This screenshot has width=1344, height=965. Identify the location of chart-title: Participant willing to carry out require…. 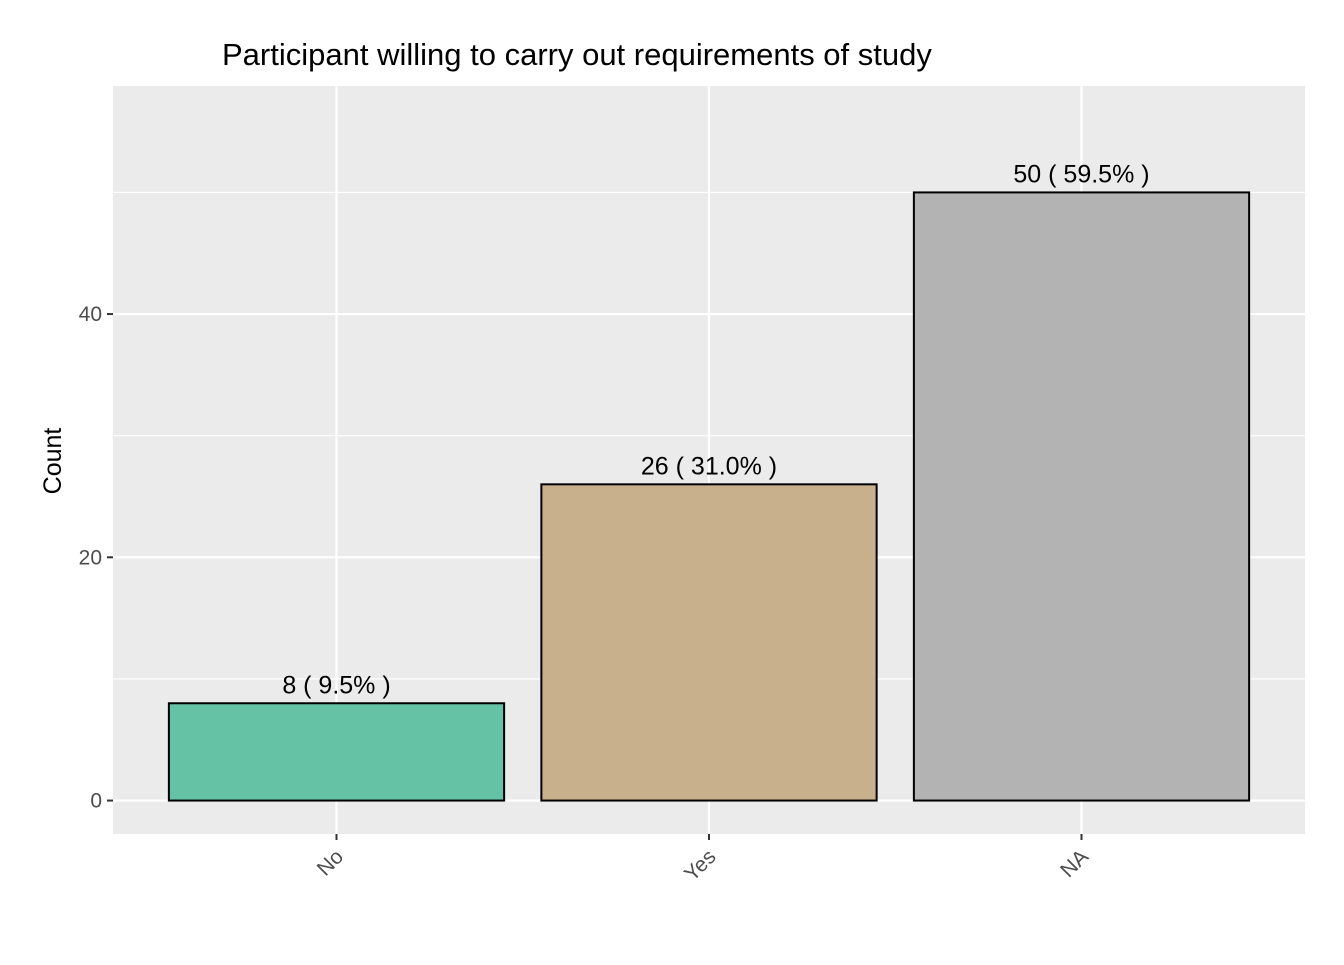
(577, 54).